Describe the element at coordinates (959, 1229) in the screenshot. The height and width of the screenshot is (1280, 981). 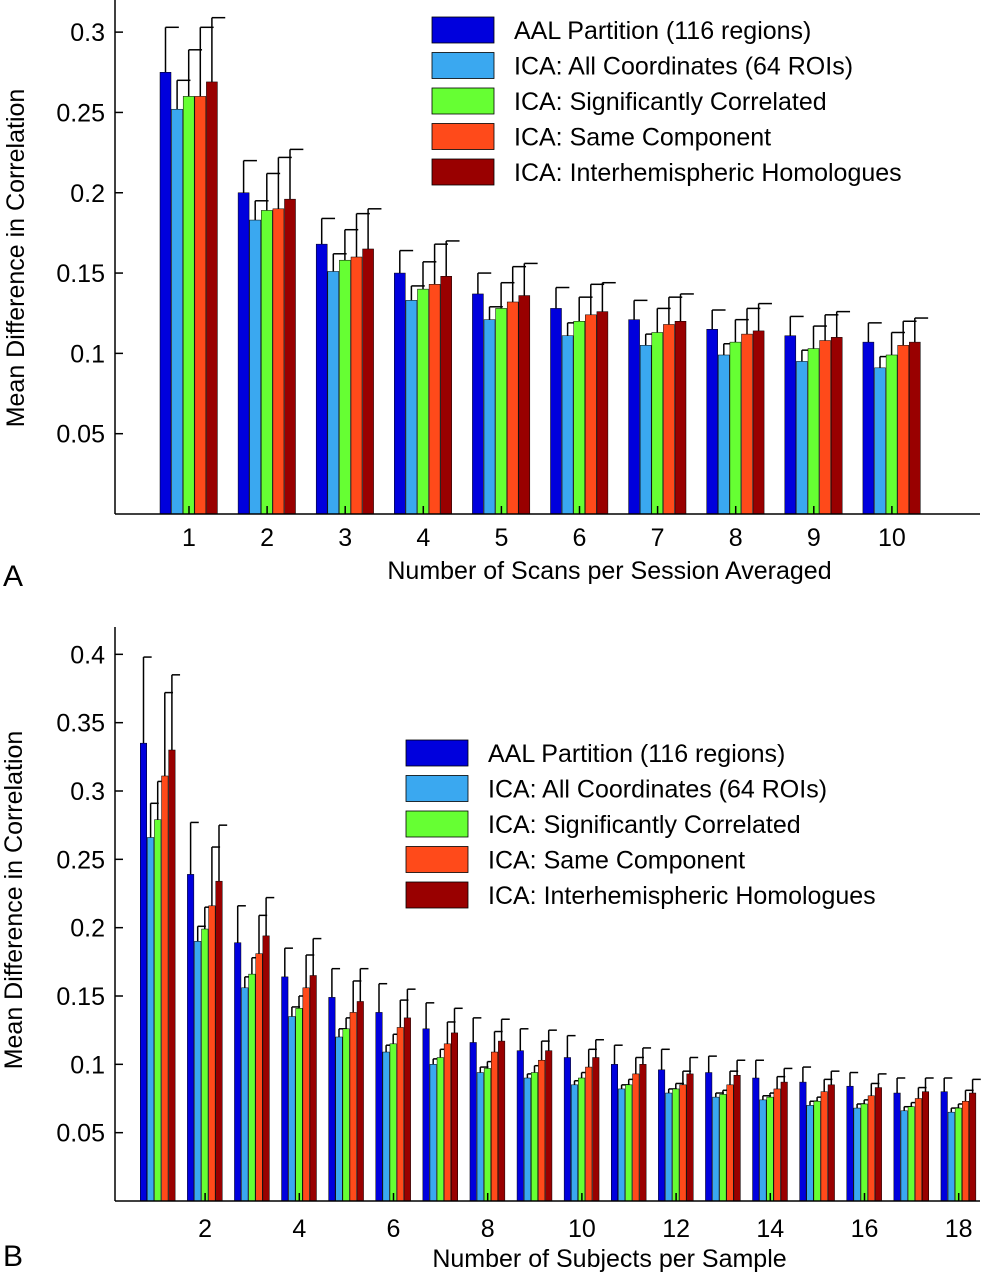
I see `x-tick-label: 18` at that location.